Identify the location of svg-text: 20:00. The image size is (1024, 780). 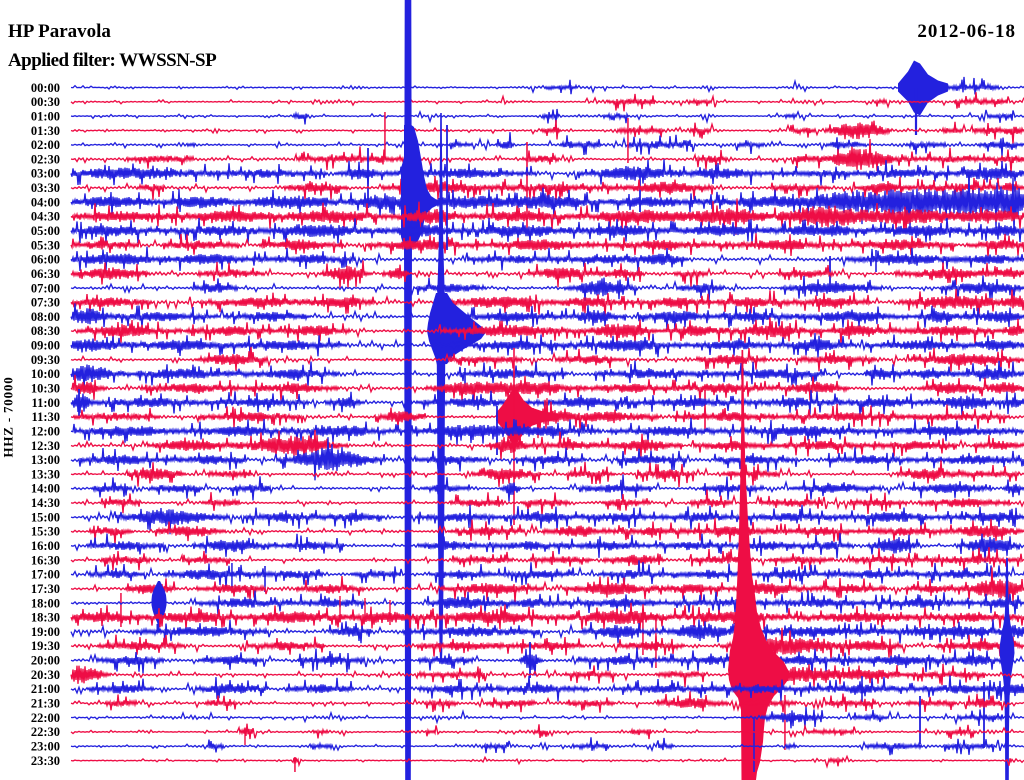
(45, 661).